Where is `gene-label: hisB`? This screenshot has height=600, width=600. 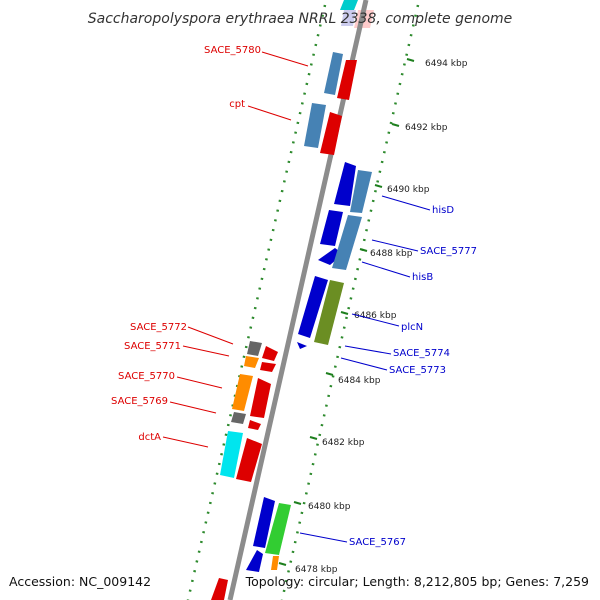
gene-label: hisB is located at coordinates (422, 277).